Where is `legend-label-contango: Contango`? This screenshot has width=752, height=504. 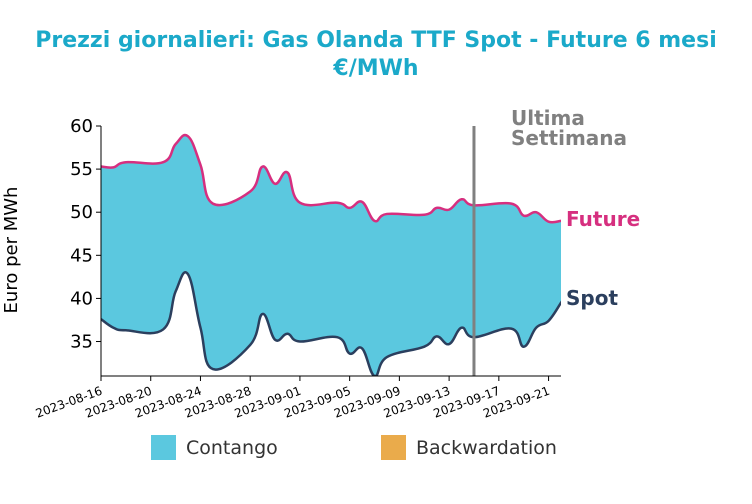 legend-label-contango: Contango is located at coordinates (232, 448).